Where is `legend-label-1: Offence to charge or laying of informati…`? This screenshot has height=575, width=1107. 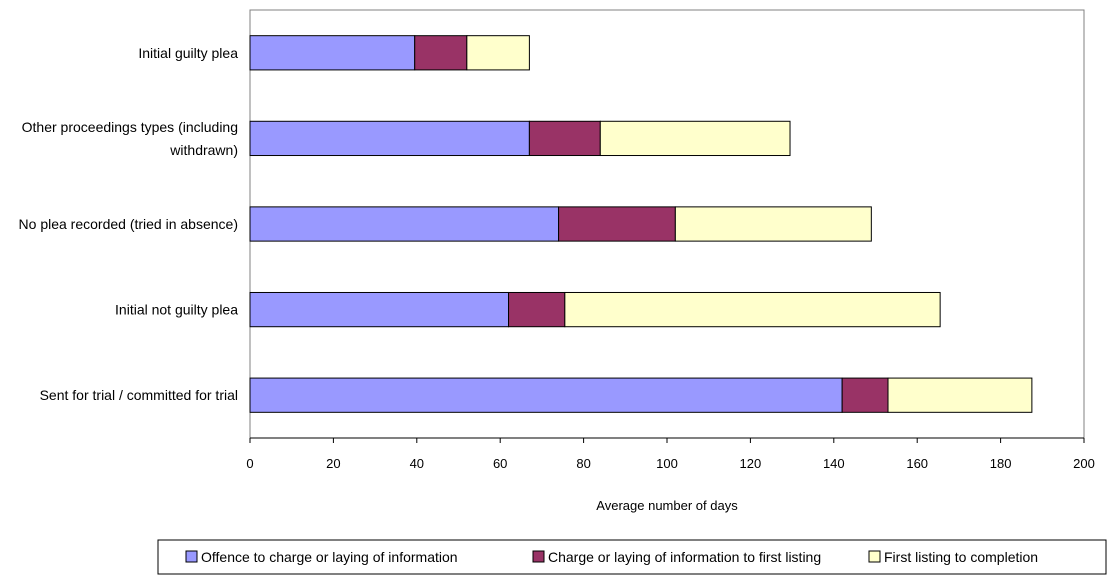
legend-label-1: Offence to charge or laying of informati… is located at coordinates (329, 557).